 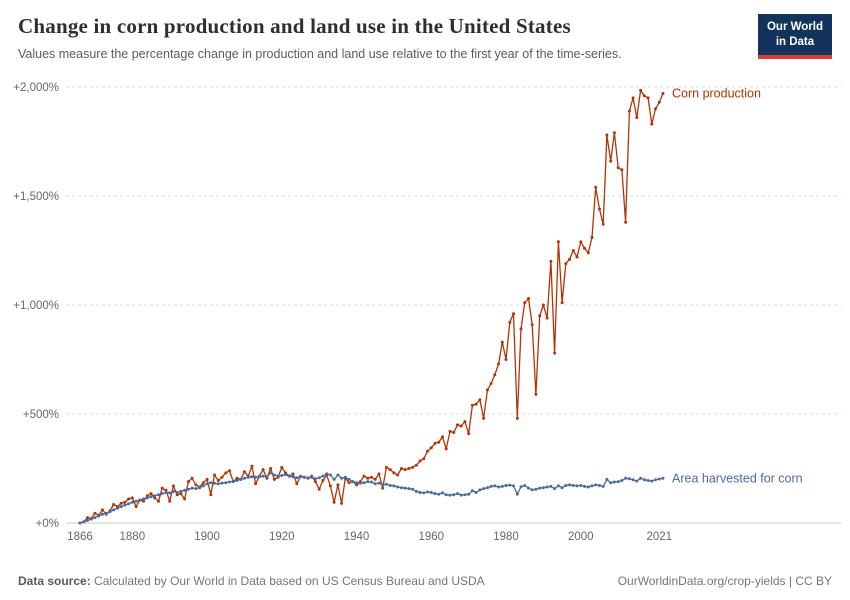 What do you see at coordinates (724, 581) in the screenshot?
I see `footer-link: OurWorldinData.org/crop-yields | CC BY` at bounding box center [724, 581].